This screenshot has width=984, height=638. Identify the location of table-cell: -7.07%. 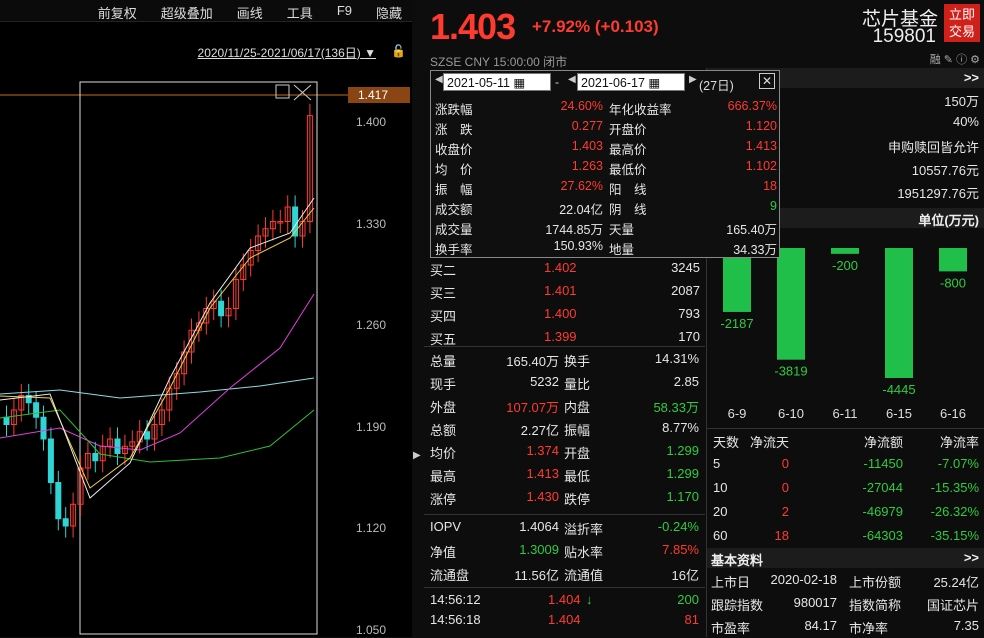
(958, 463).